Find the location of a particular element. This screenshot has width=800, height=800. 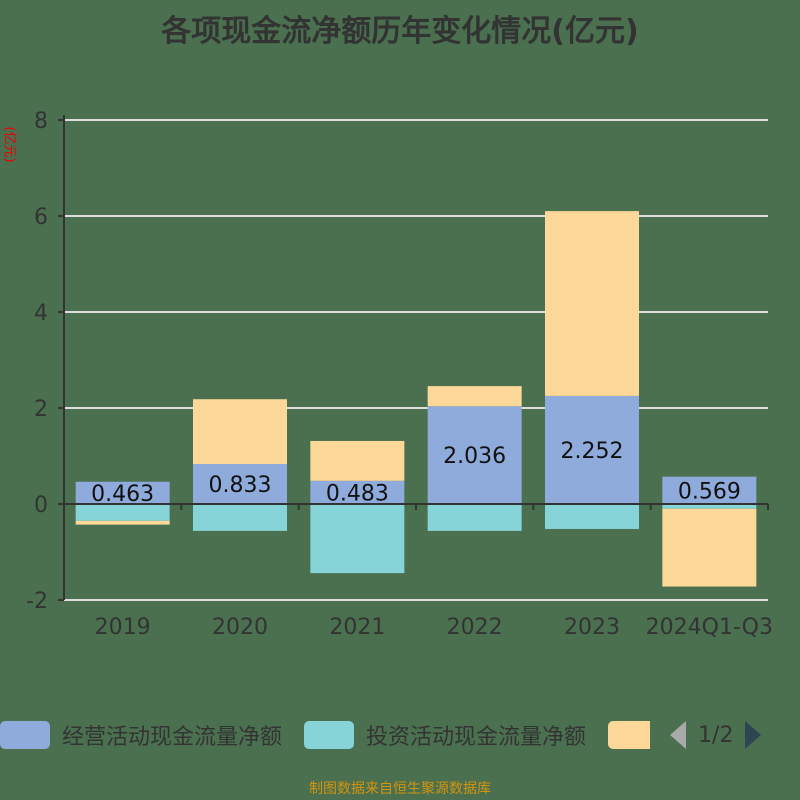

bar-1-2020 is located at coordinates (240, 484).